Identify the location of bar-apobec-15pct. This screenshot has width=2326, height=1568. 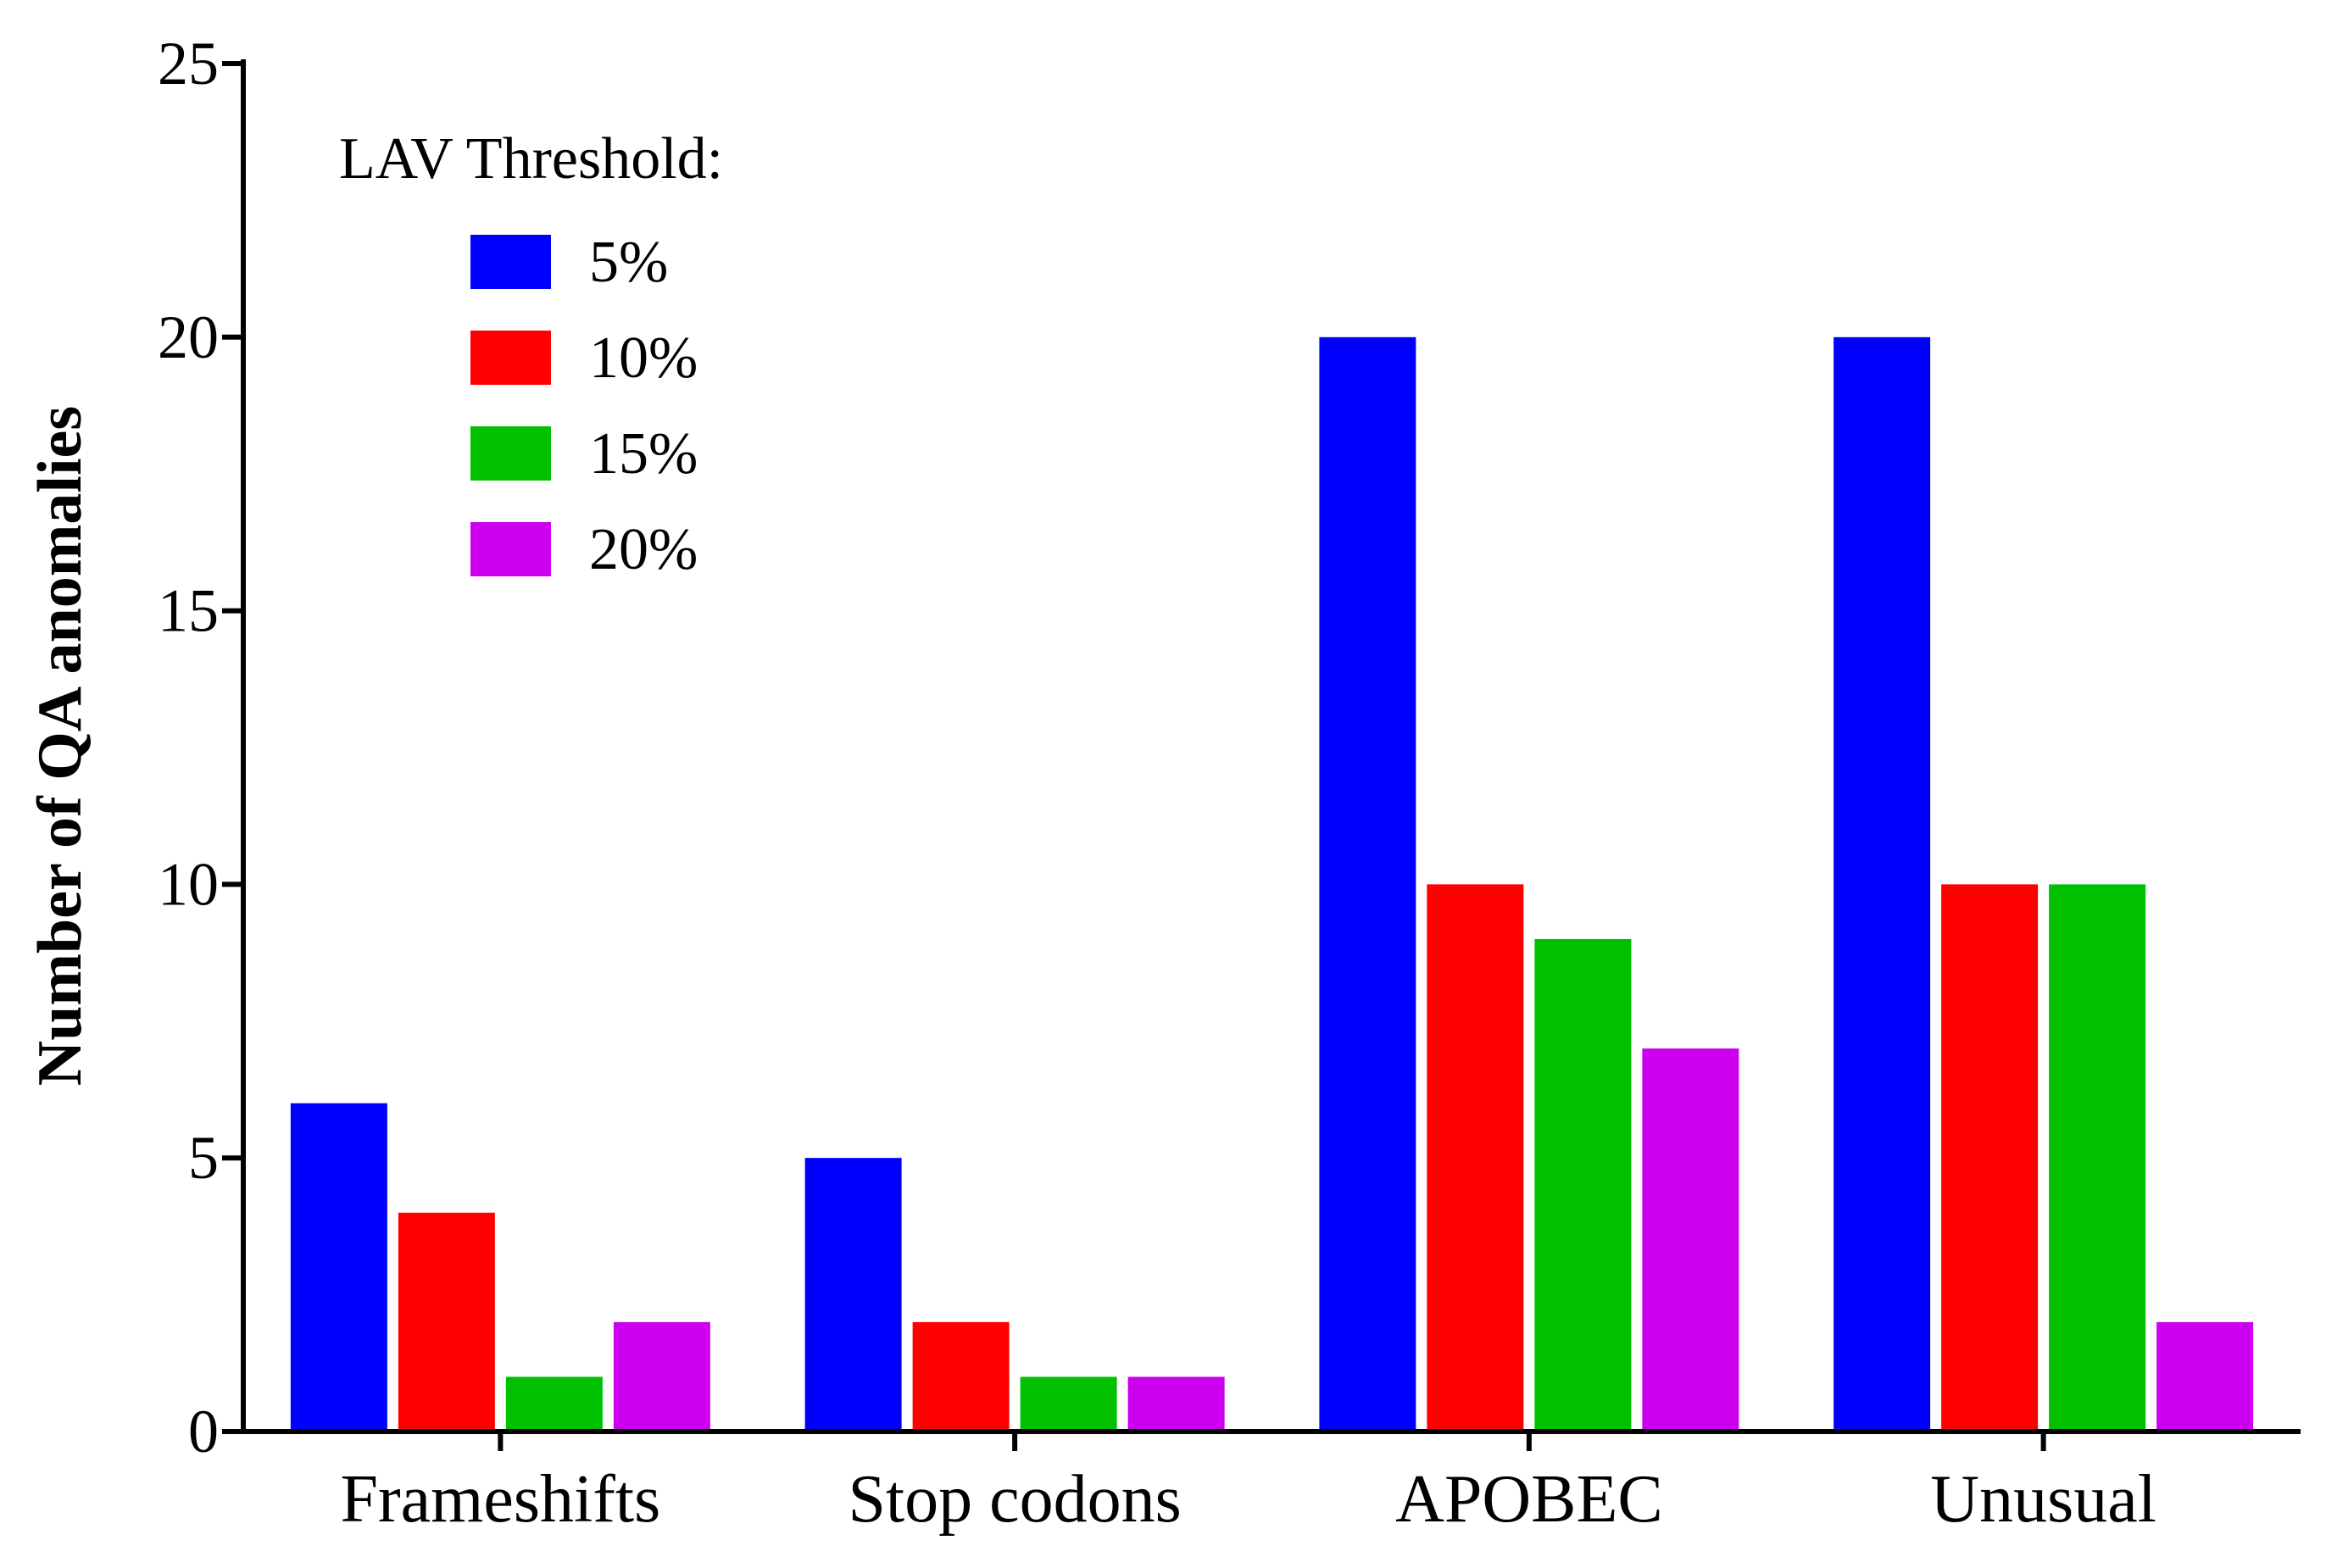
(1583, 1185).